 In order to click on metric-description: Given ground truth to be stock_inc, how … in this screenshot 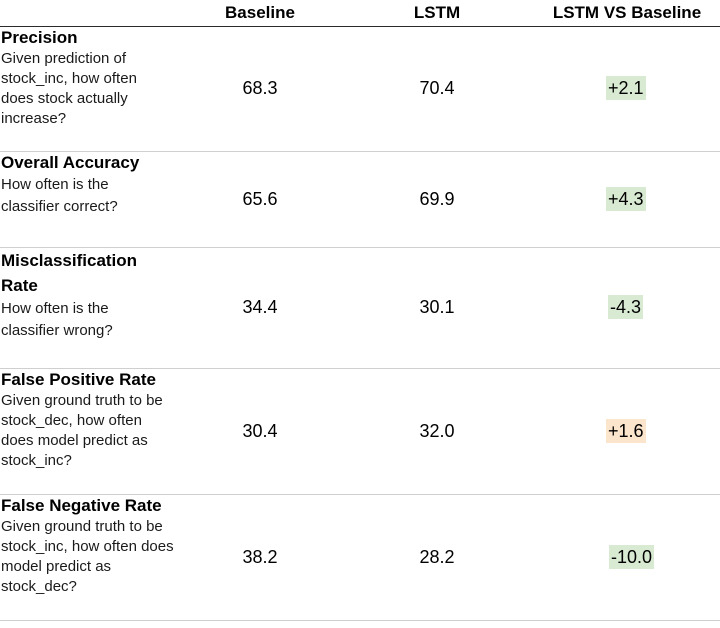, I will do `click(87, 556)`.